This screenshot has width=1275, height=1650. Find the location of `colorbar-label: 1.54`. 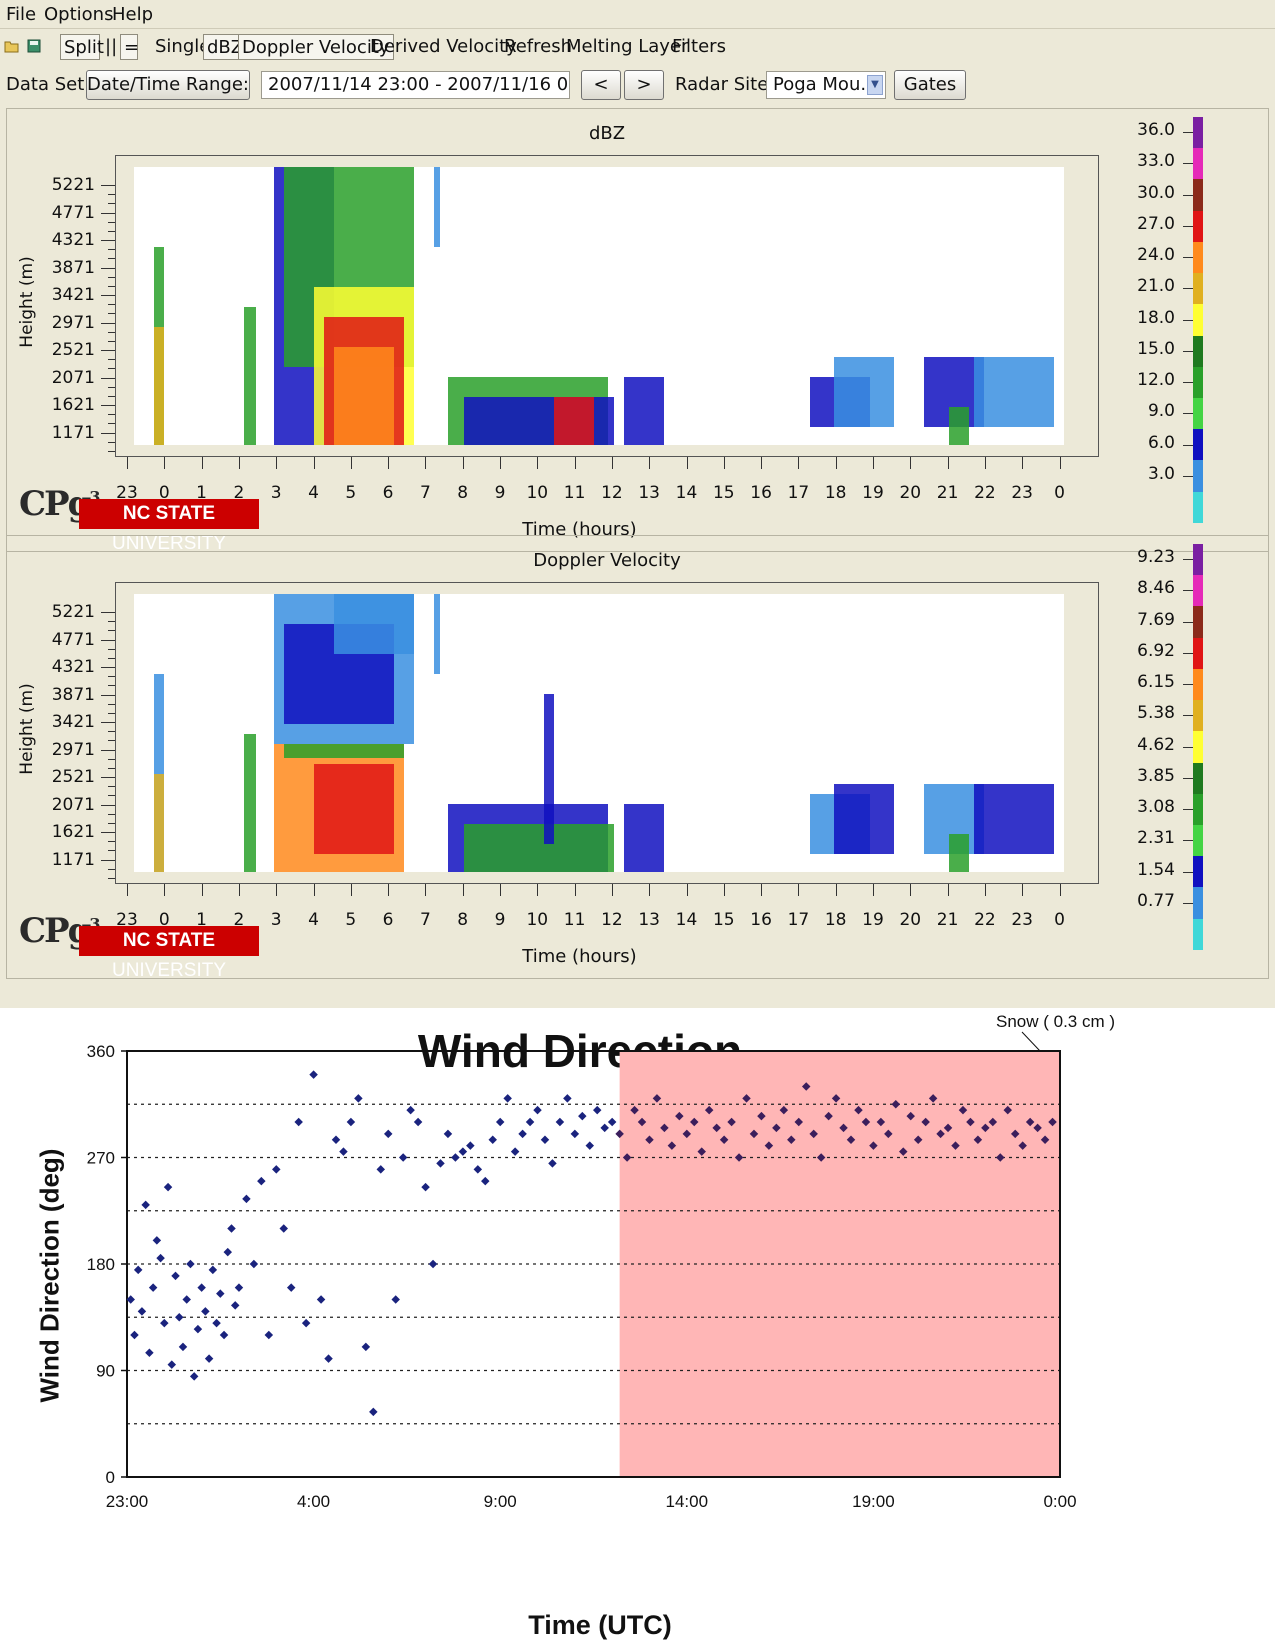

colorbar-label: 1.54 is located at coordinates (1156, 869).